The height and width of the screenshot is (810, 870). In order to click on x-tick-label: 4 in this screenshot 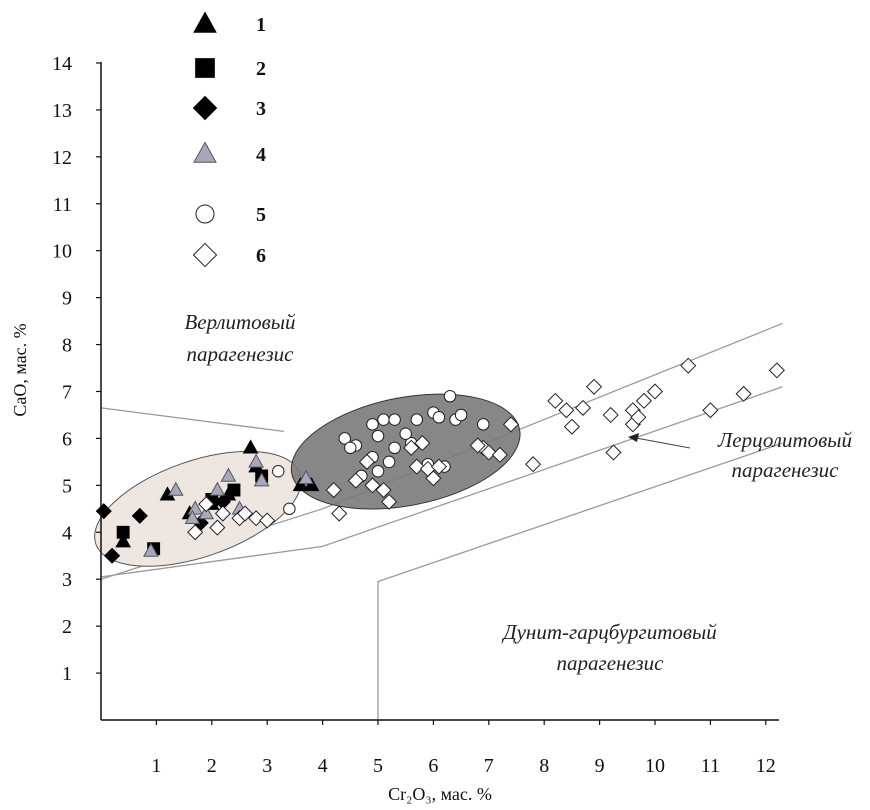, I will do `click(323, 766)`.